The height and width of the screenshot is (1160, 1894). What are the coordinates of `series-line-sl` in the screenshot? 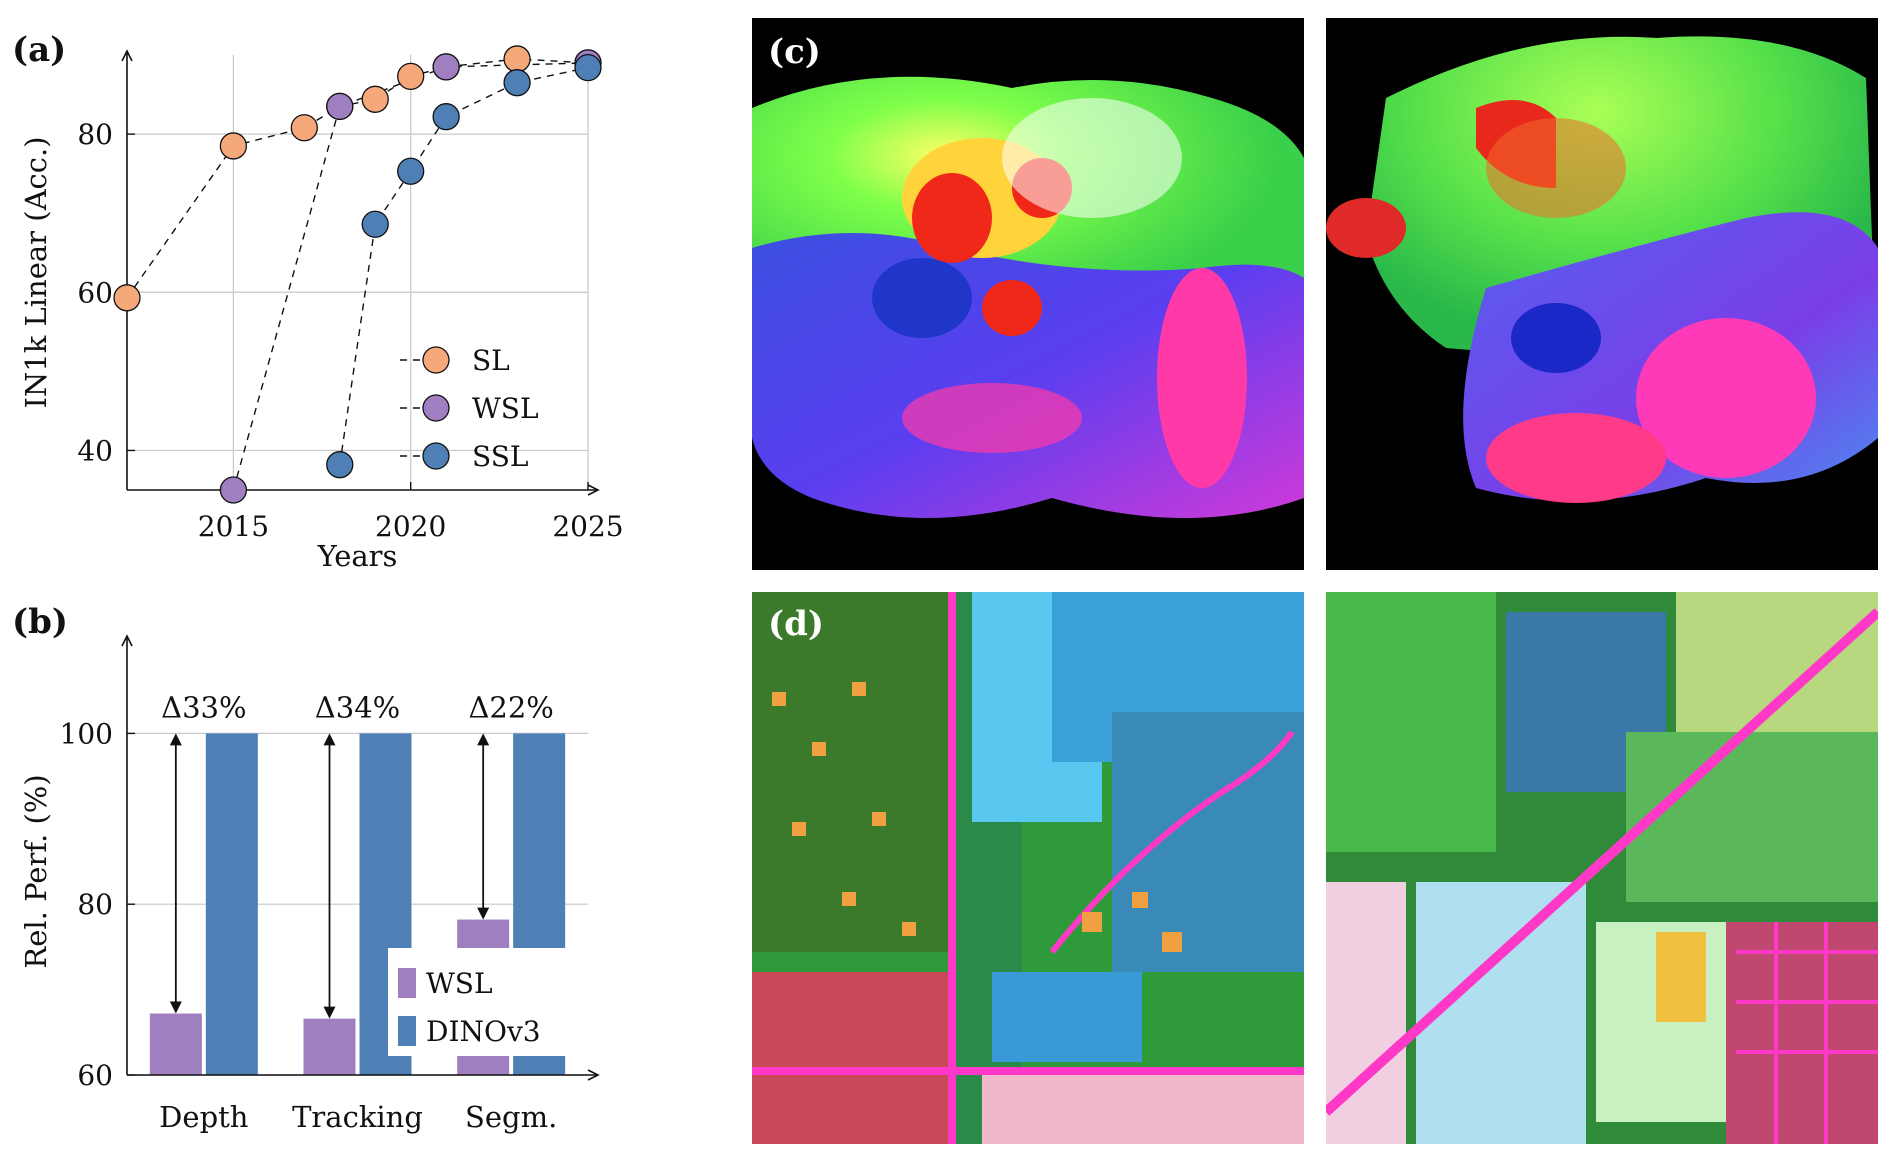 It's located at (357, 178).